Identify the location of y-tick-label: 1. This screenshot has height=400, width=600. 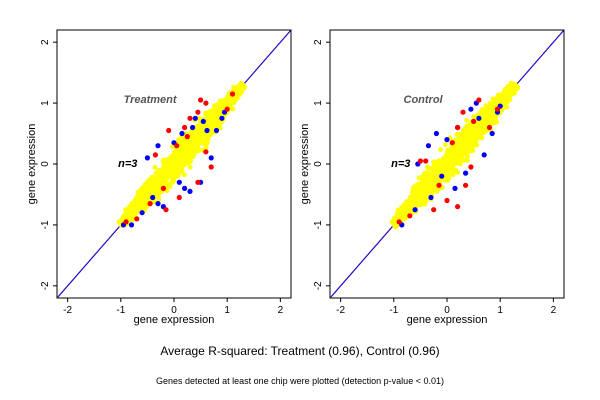
(318, 103).